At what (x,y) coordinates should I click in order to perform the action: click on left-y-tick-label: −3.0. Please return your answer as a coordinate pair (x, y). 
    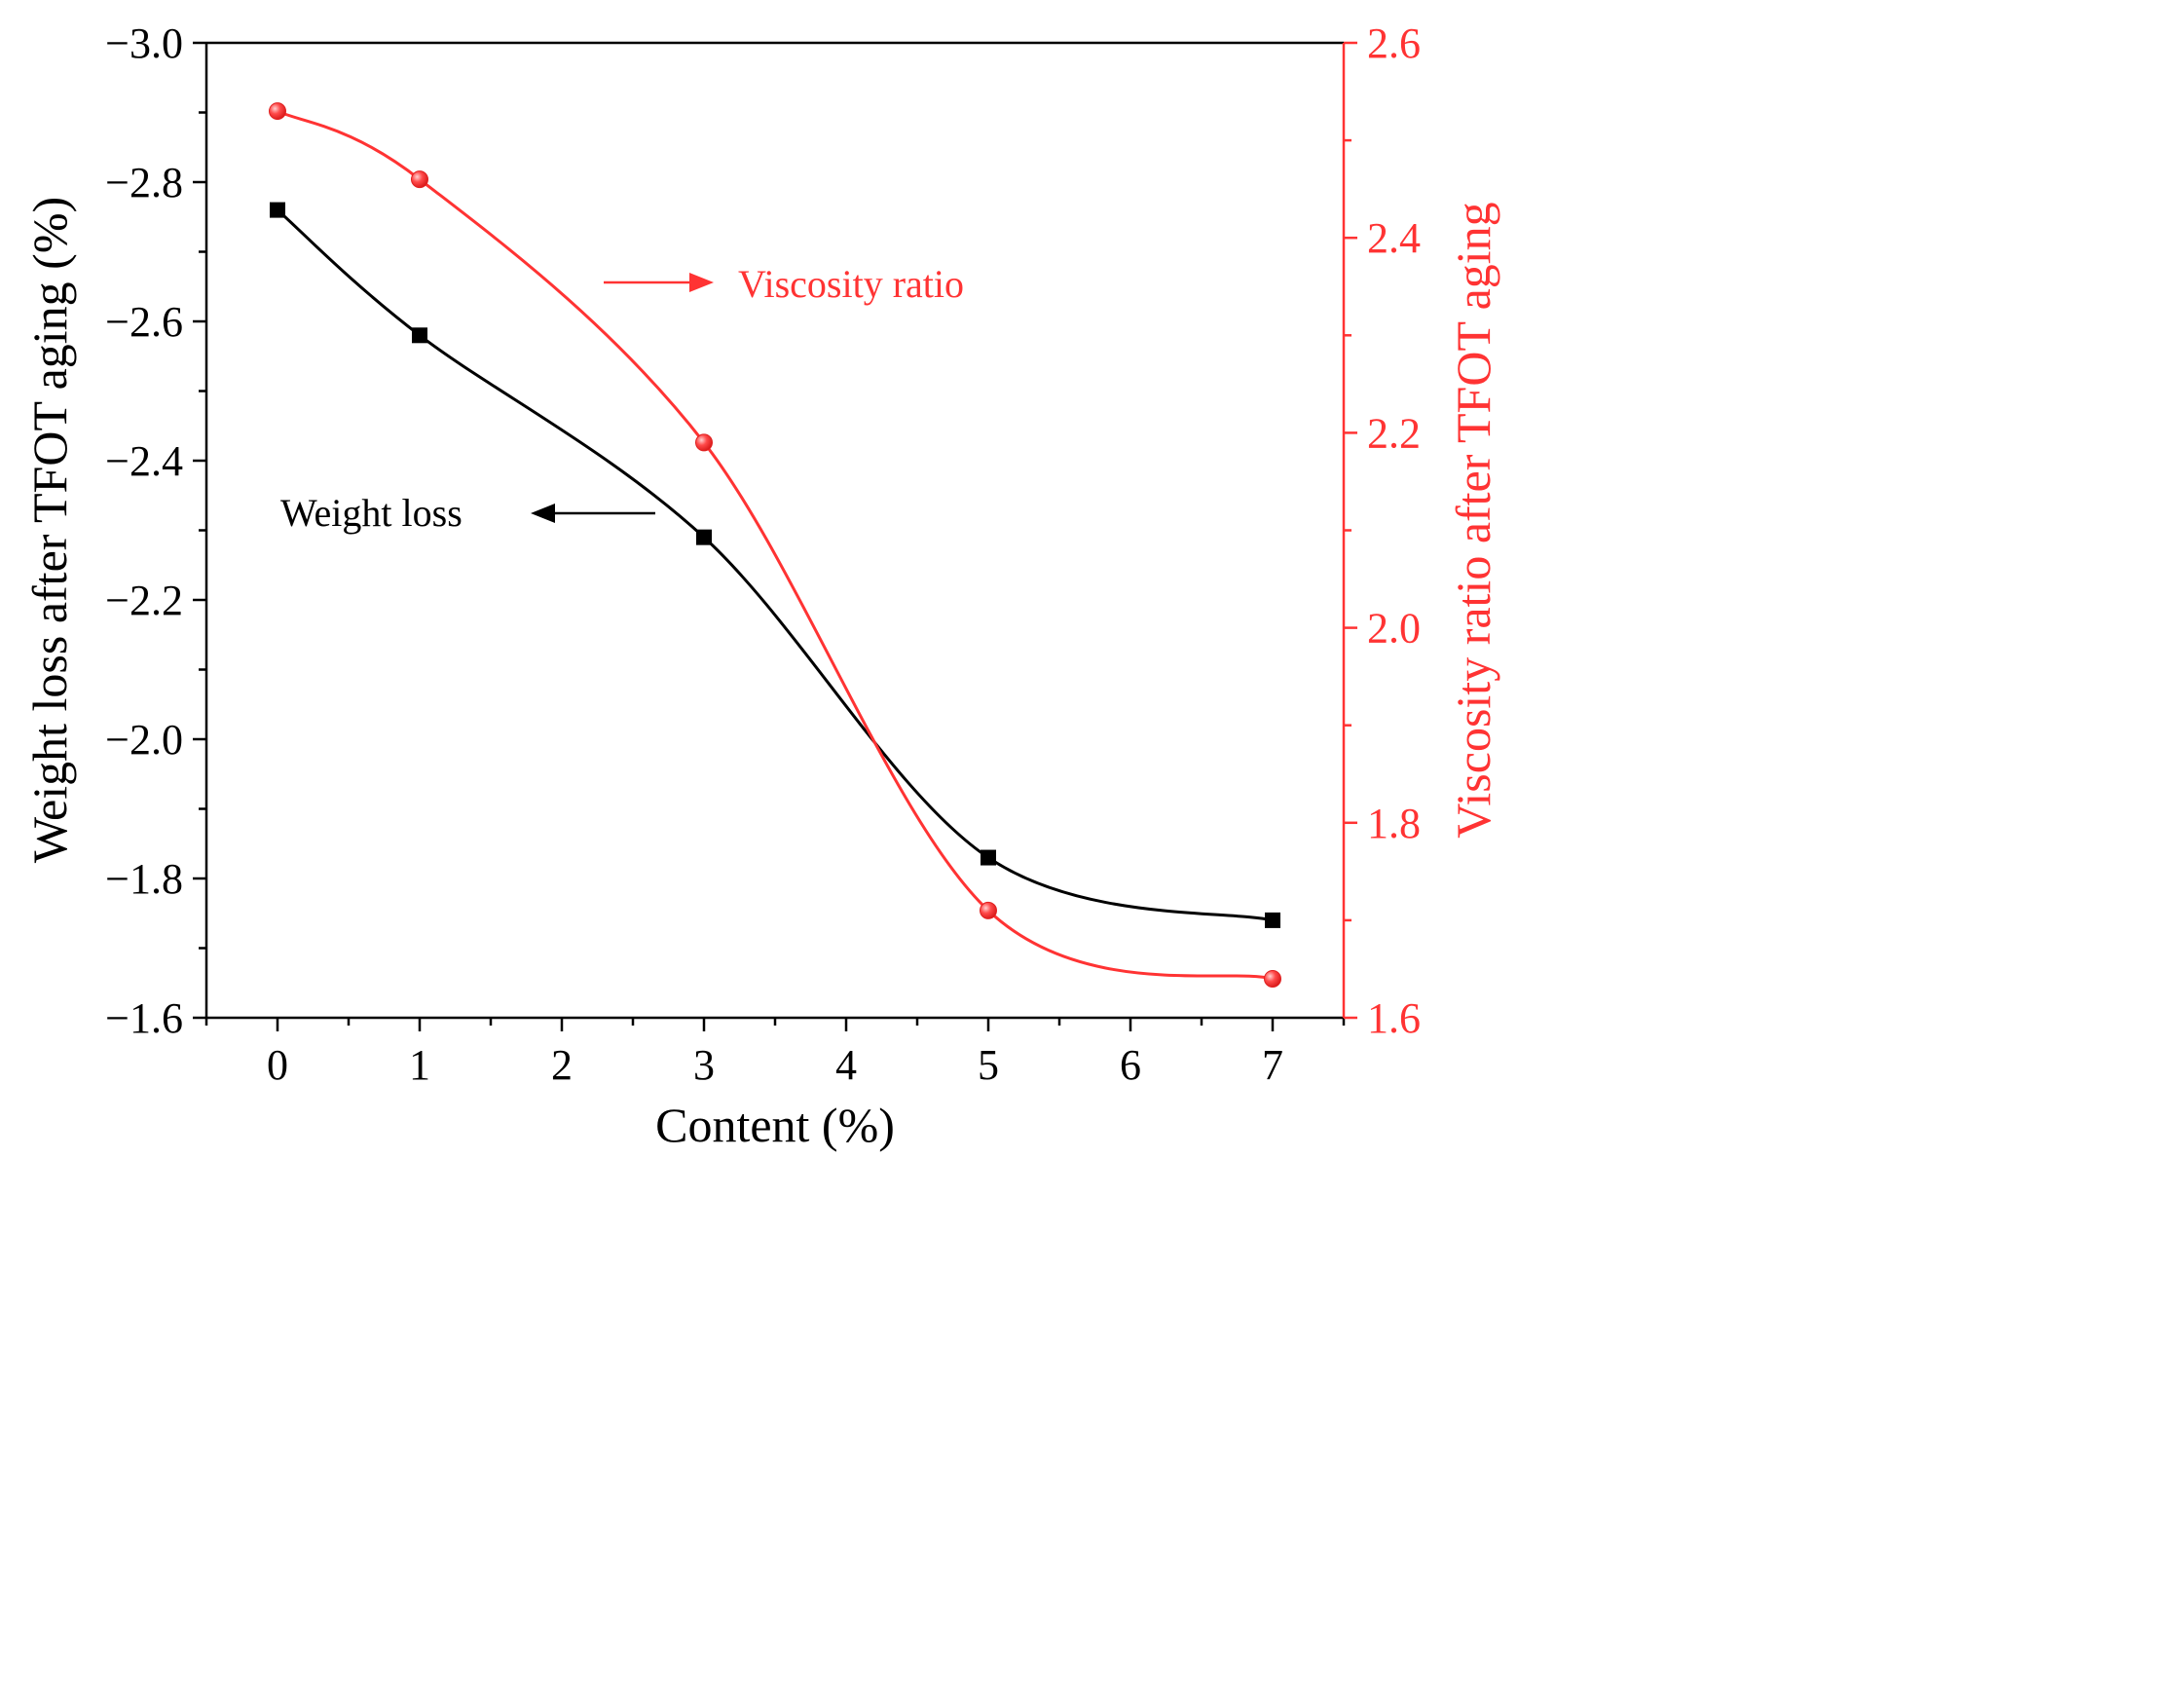
    Looking at the image, I should click on (144, 43).